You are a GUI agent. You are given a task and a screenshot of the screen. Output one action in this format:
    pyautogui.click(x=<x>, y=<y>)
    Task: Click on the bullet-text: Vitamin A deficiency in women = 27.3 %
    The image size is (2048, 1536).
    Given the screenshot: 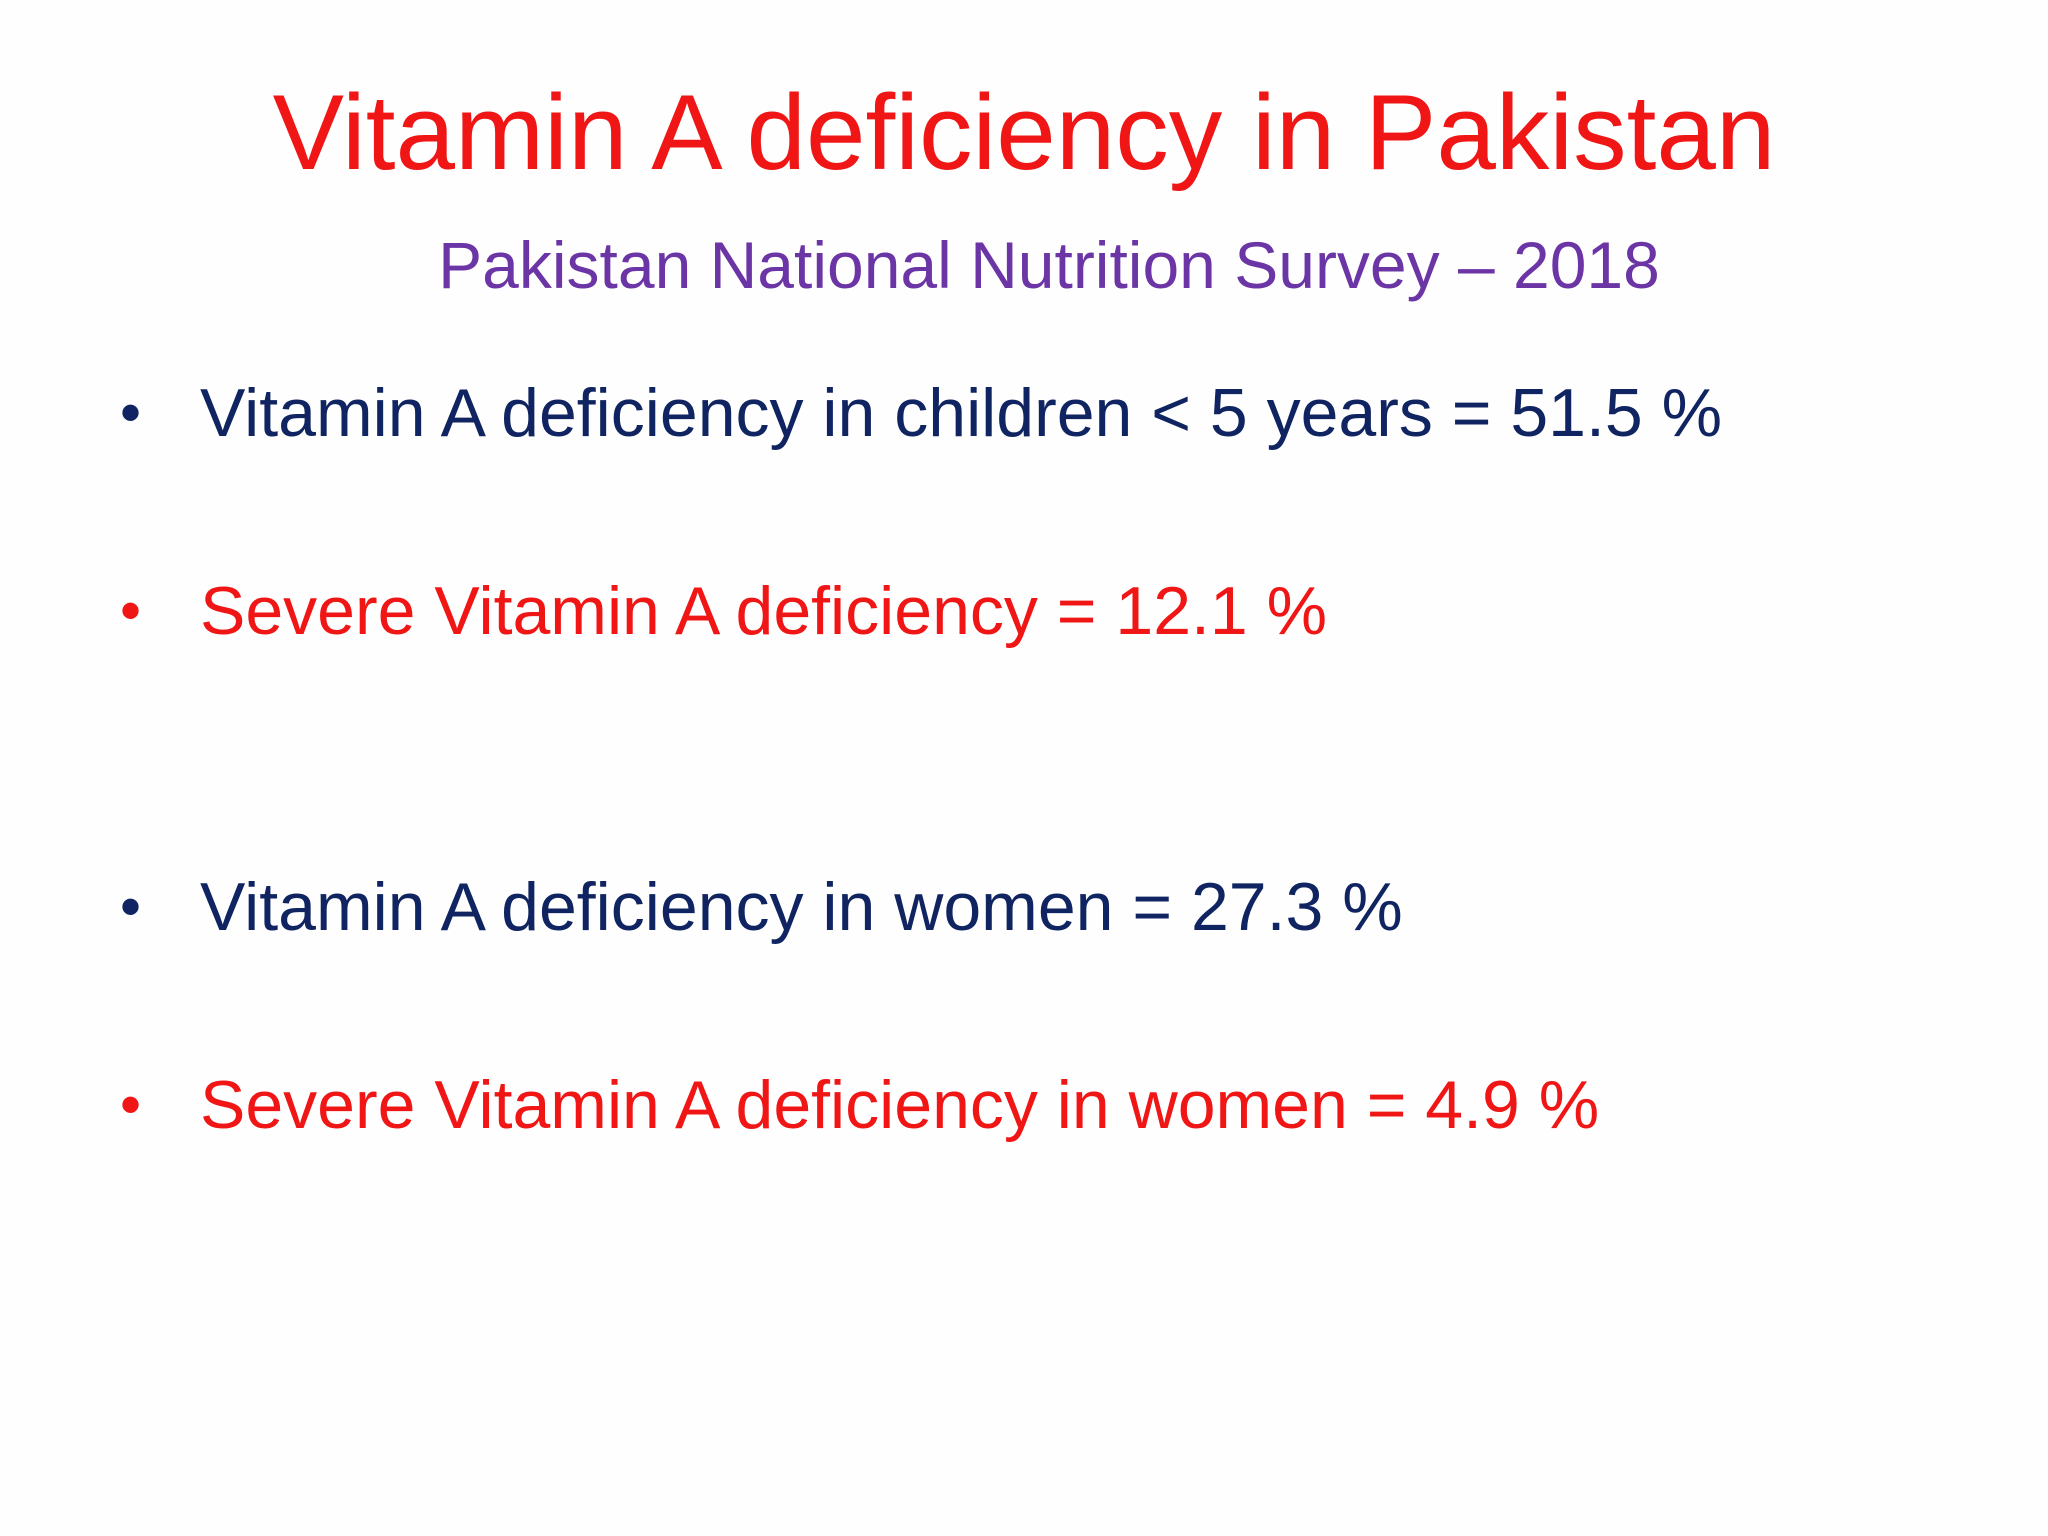 What is the action you would take?
    pyautogui.click(x=801, y=907)
    